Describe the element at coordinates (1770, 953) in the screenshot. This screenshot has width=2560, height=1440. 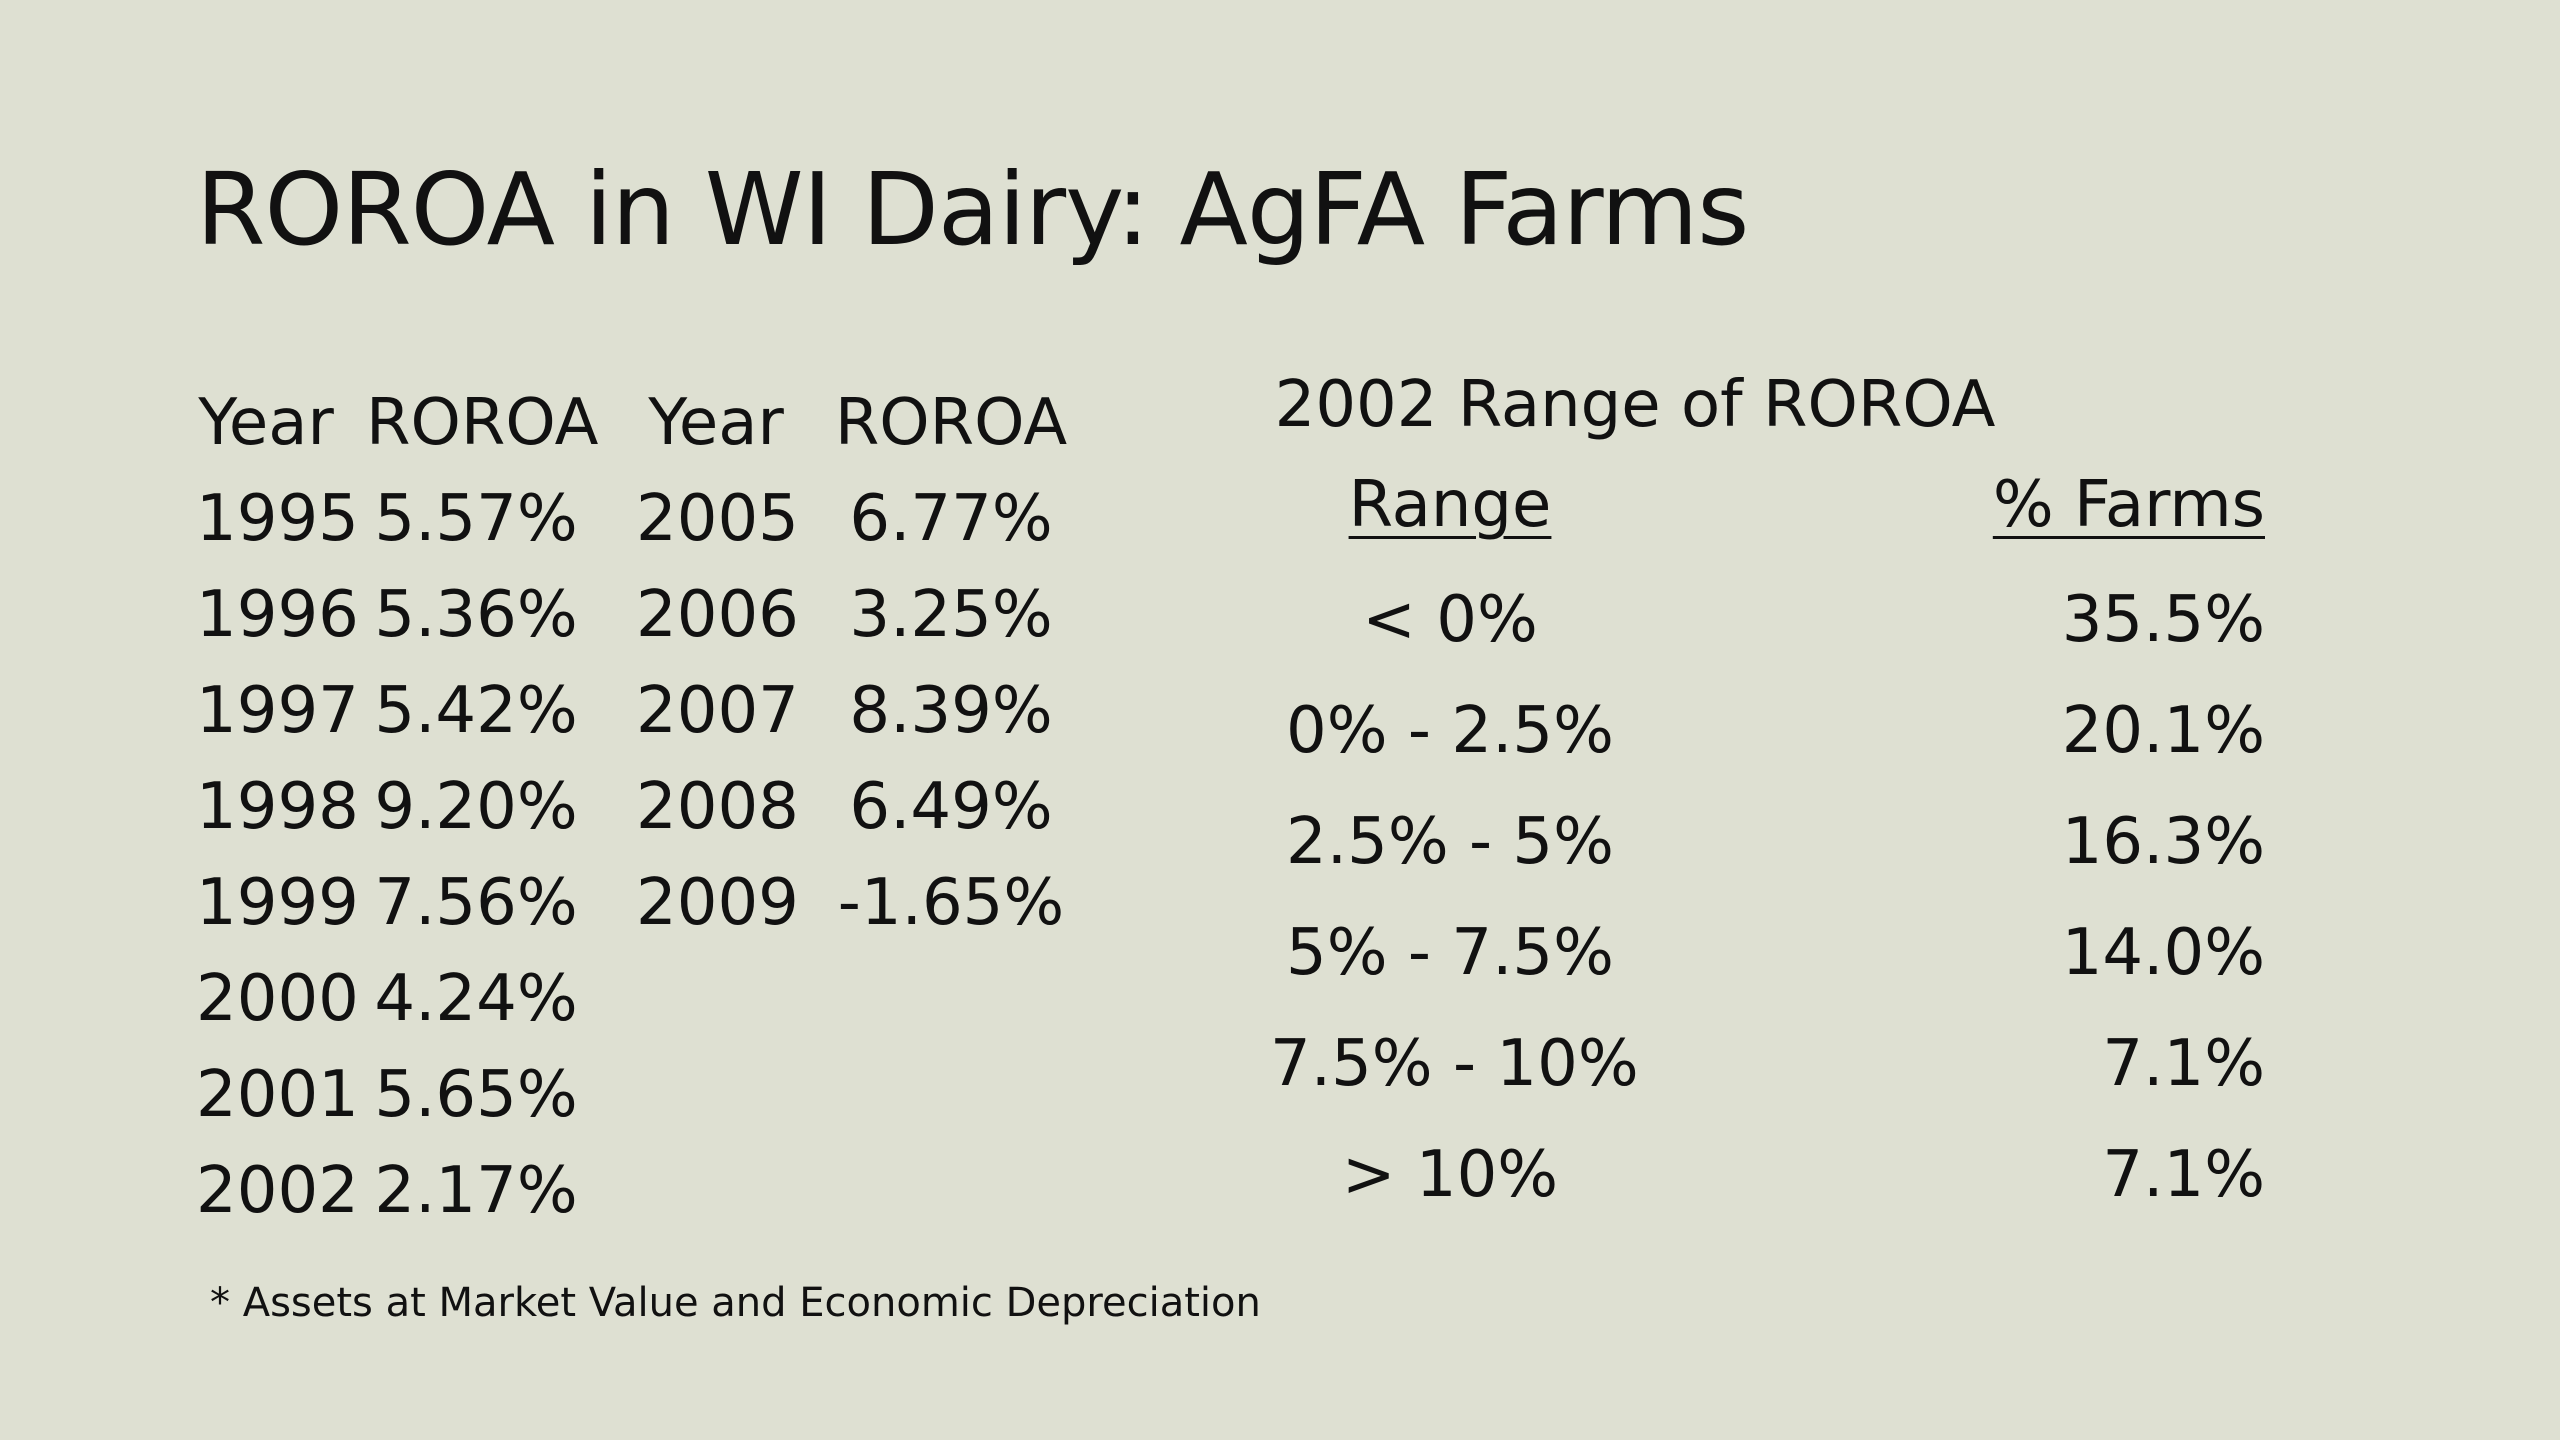
I see `table-row: 5% - 7.5% 14.0%` at that location.